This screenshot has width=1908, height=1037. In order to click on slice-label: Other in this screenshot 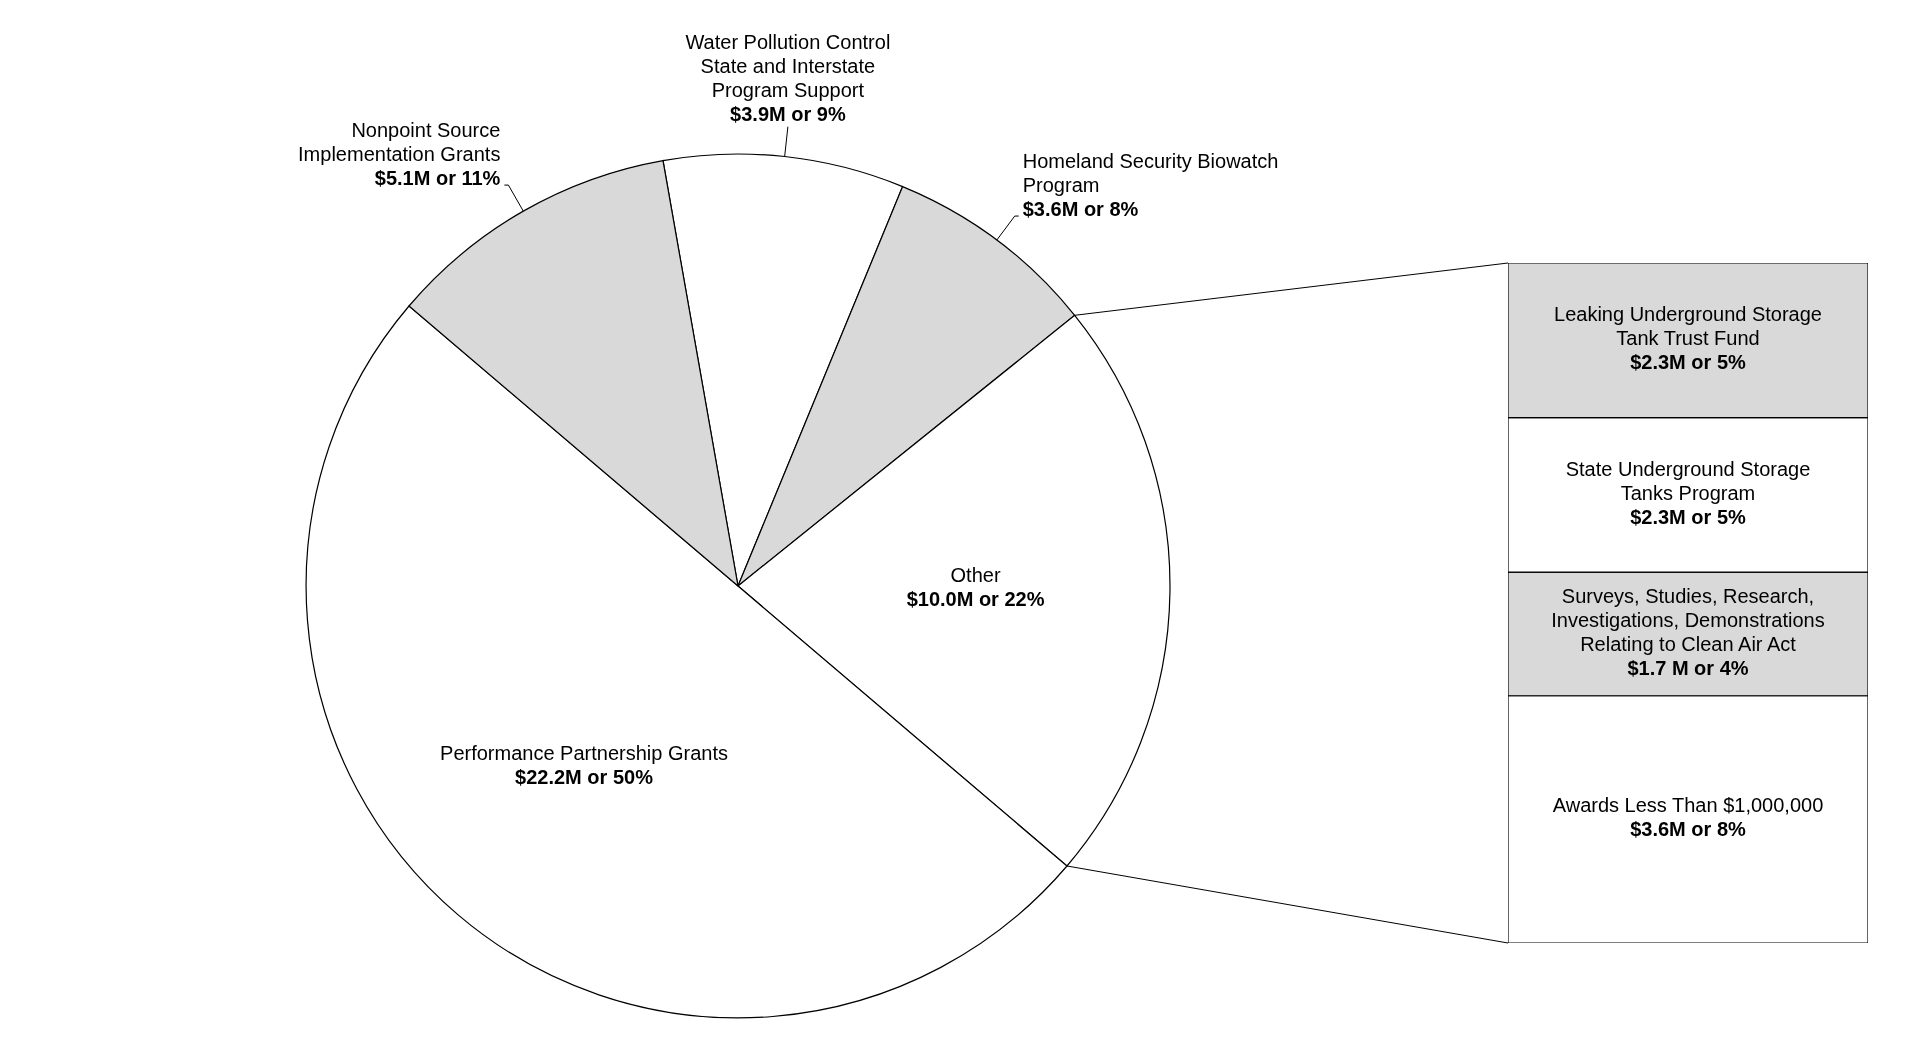, I will do `click(975, 575)`.